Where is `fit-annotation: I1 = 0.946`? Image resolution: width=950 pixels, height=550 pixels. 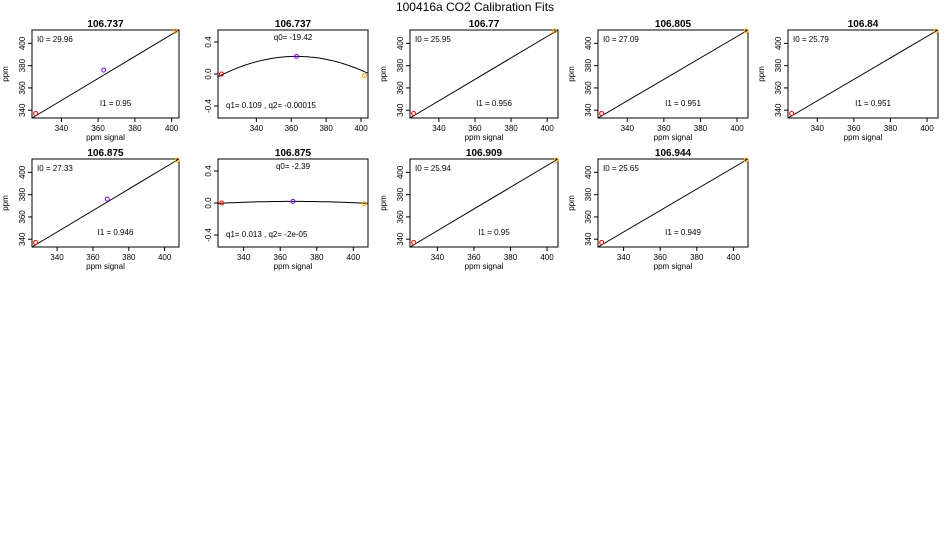
fit-annotation: I1 = 0.946 is located at coordinates (116, 232).